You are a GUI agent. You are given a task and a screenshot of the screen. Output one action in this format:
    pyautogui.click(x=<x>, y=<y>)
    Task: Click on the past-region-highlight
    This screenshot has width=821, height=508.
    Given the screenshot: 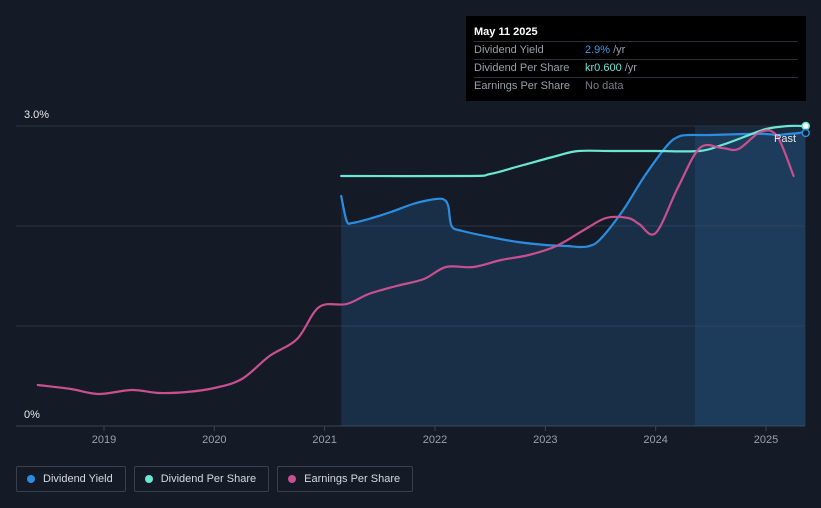 What is the action you would take?
    pyautogui.click(x=750, y=276)
    